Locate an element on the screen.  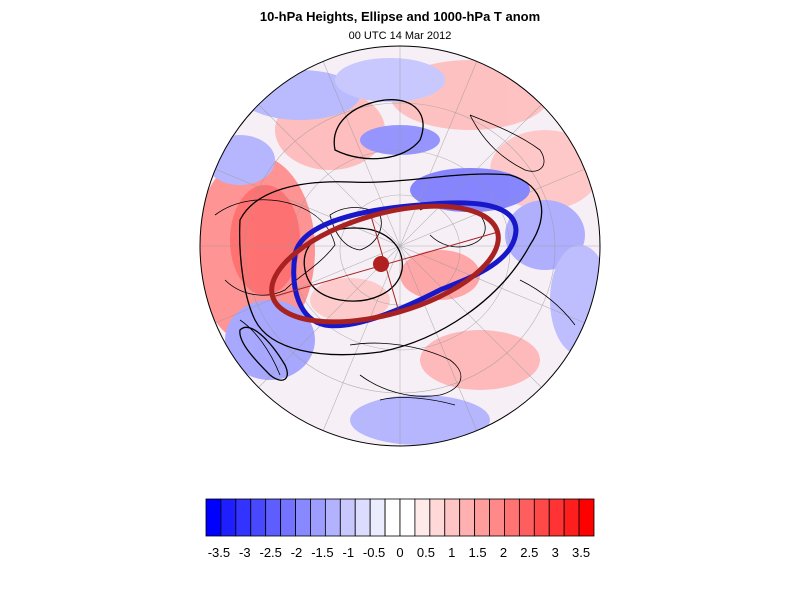
colorbar-tick-label: 0.5 is located at coordinates (426, 552).